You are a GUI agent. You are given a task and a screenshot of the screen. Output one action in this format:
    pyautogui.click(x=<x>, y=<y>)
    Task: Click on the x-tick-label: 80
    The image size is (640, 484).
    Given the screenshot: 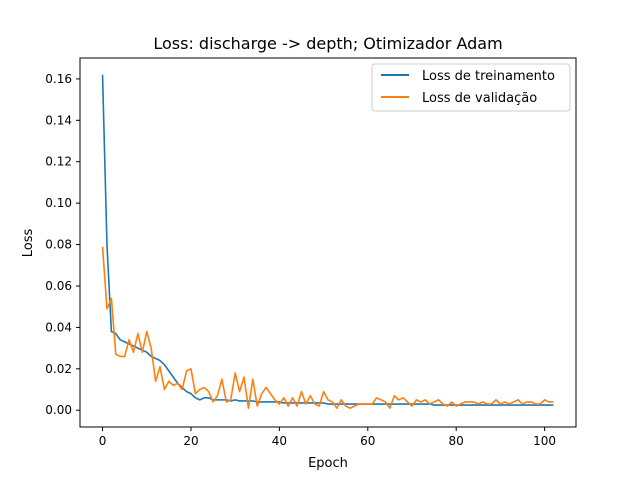 What is the action you would take?
    pyautogui.click(x=456, y=441)
    